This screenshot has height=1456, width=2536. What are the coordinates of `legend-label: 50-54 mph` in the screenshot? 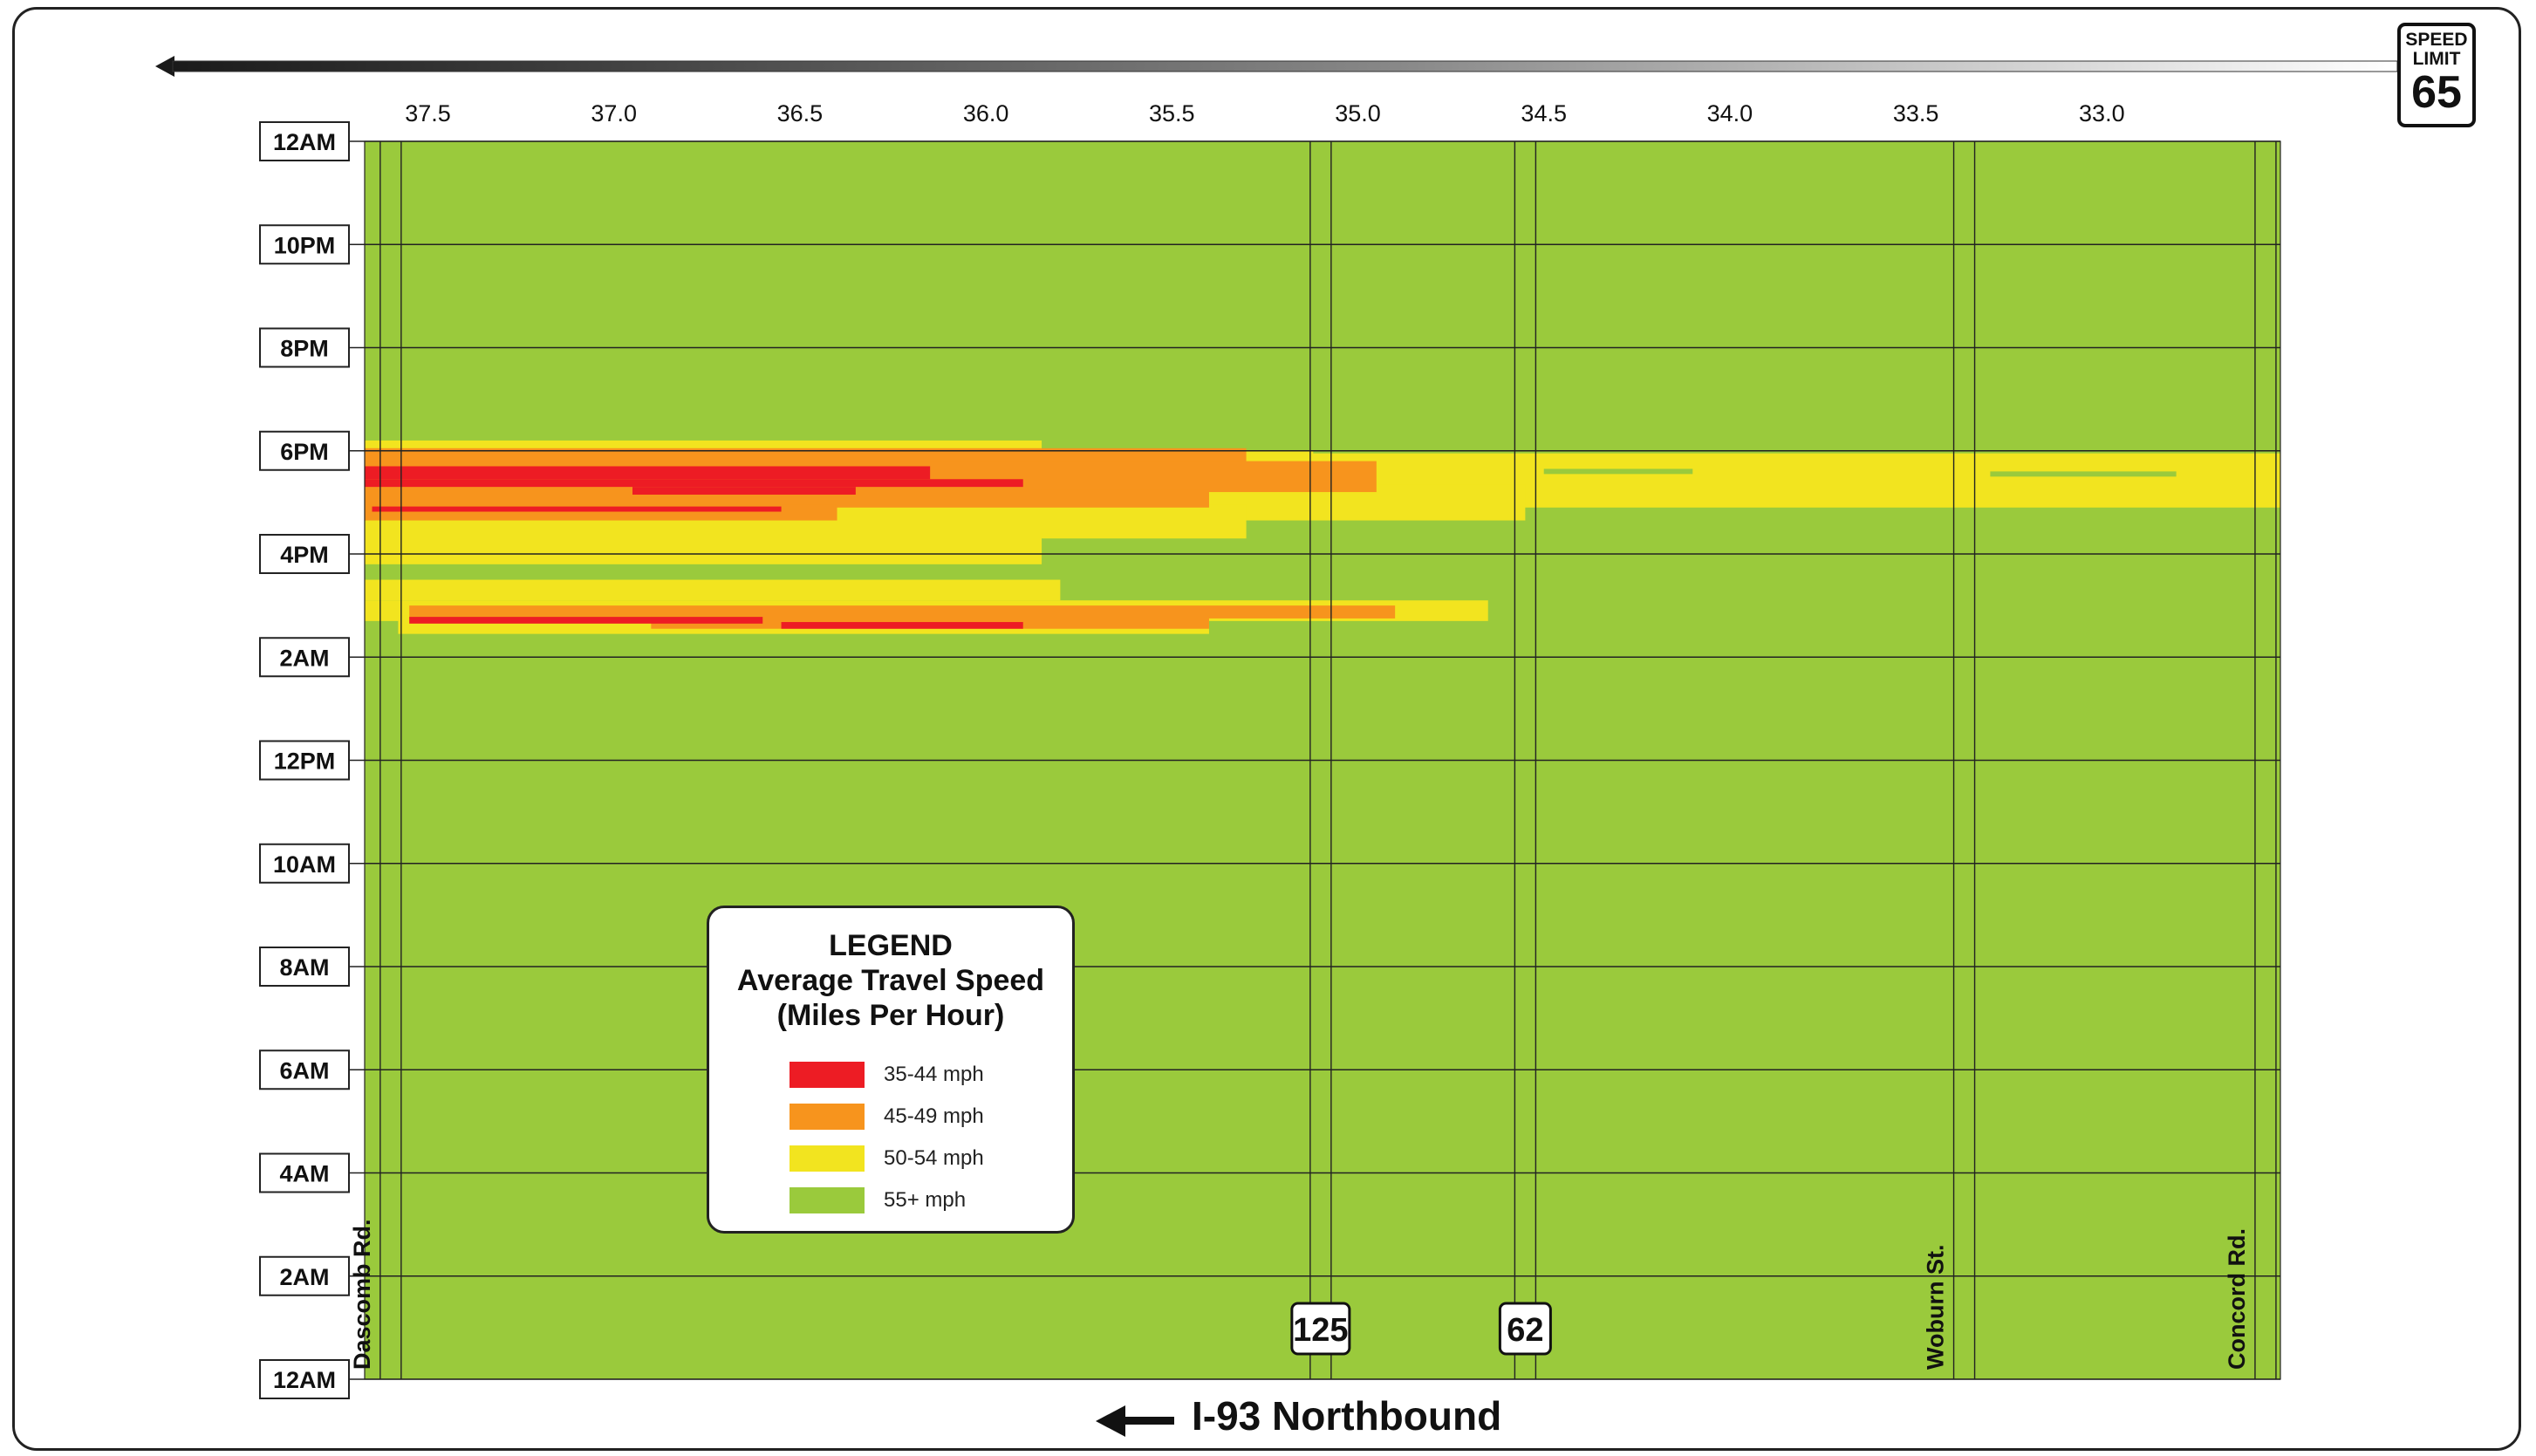 It's located at (934, 1158).